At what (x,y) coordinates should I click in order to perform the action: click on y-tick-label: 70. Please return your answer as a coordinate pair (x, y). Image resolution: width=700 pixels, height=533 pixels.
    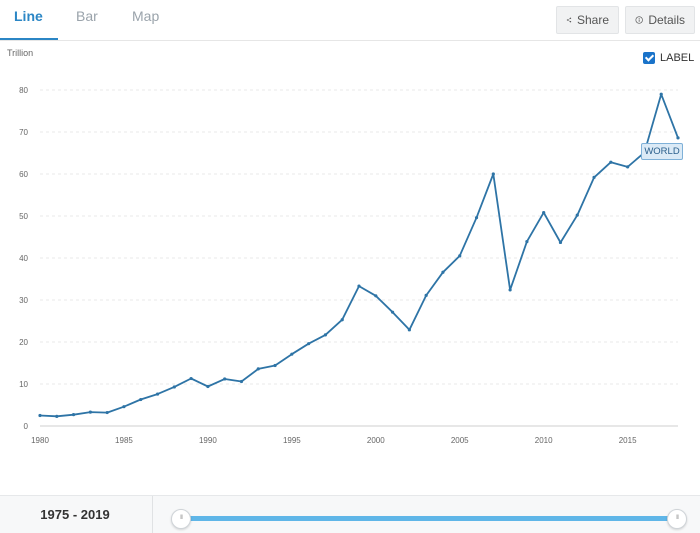
    Looking at the image, I should click on (23, 132).